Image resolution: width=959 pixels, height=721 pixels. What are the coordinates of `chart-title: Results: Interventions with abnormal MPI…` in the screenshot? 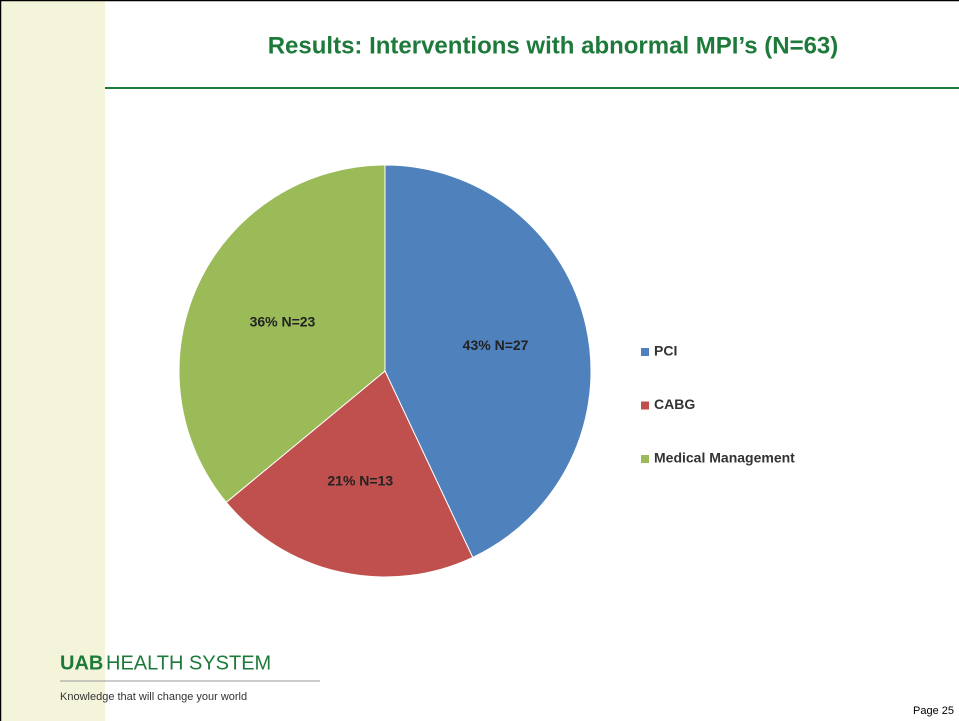 It's located at (553, 45).